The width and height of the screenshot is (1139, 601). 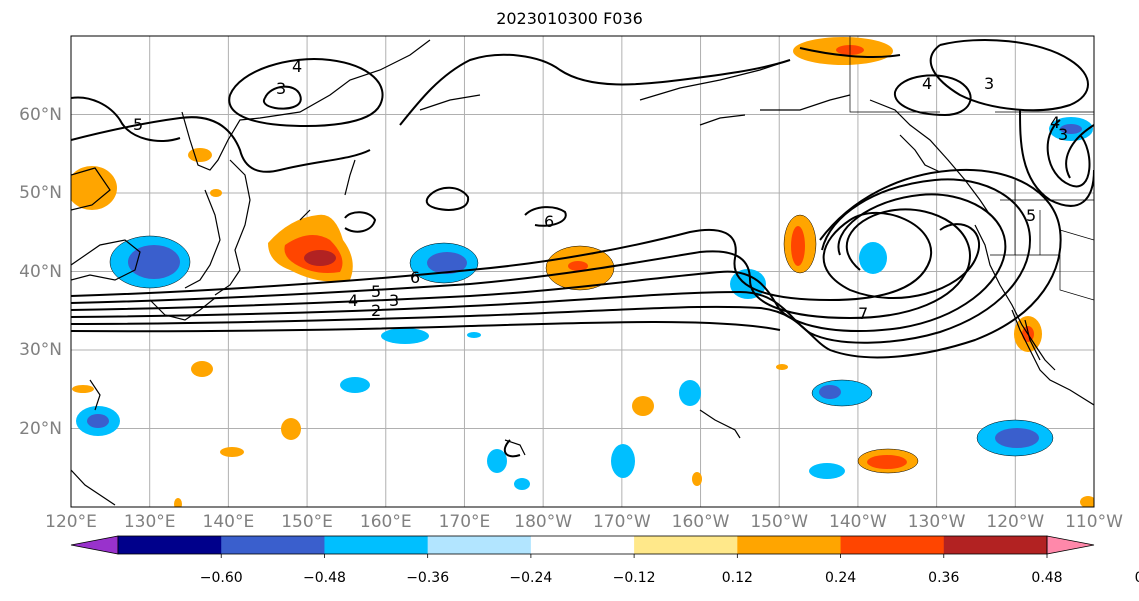 I want to click on negative-anomaly-philippines, so click(x=98, y=421).